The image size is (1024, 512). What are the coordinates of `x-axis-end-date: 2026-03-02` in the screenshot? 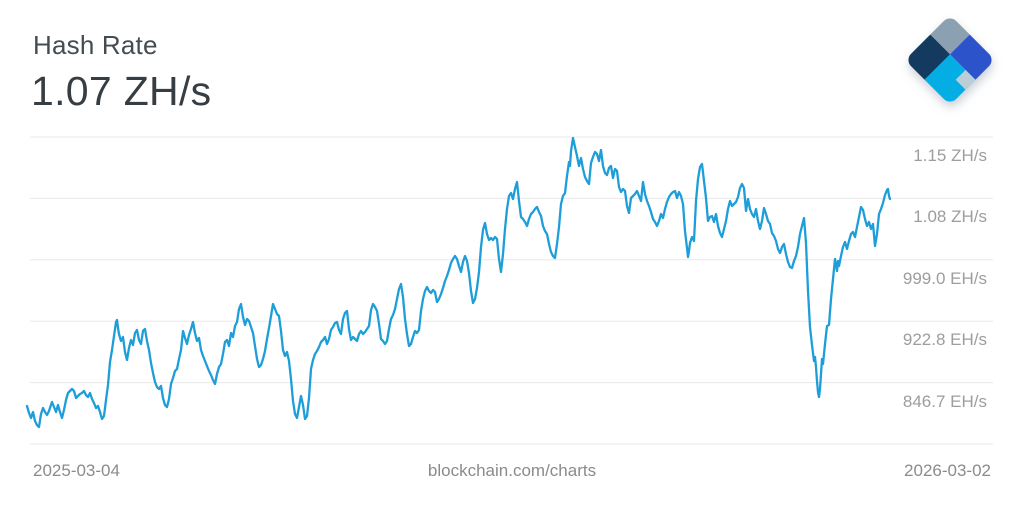 It's located at (947, 470).